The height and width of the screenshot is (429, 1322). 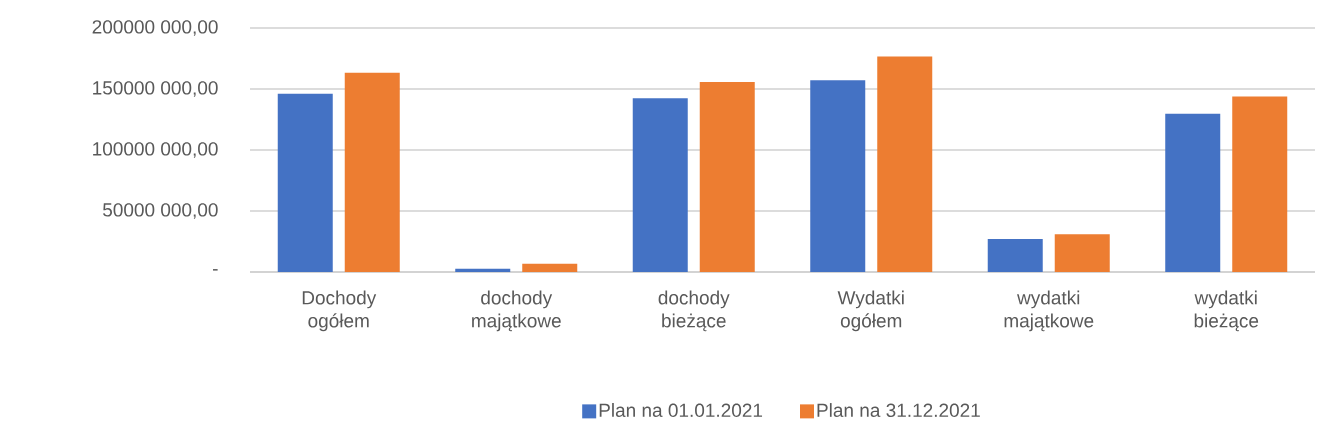 What do you see at coordinates (516, 311) in the screenshot?
I see `x-tick-label: dochody majątkowe` at bounding box center [516, 311].